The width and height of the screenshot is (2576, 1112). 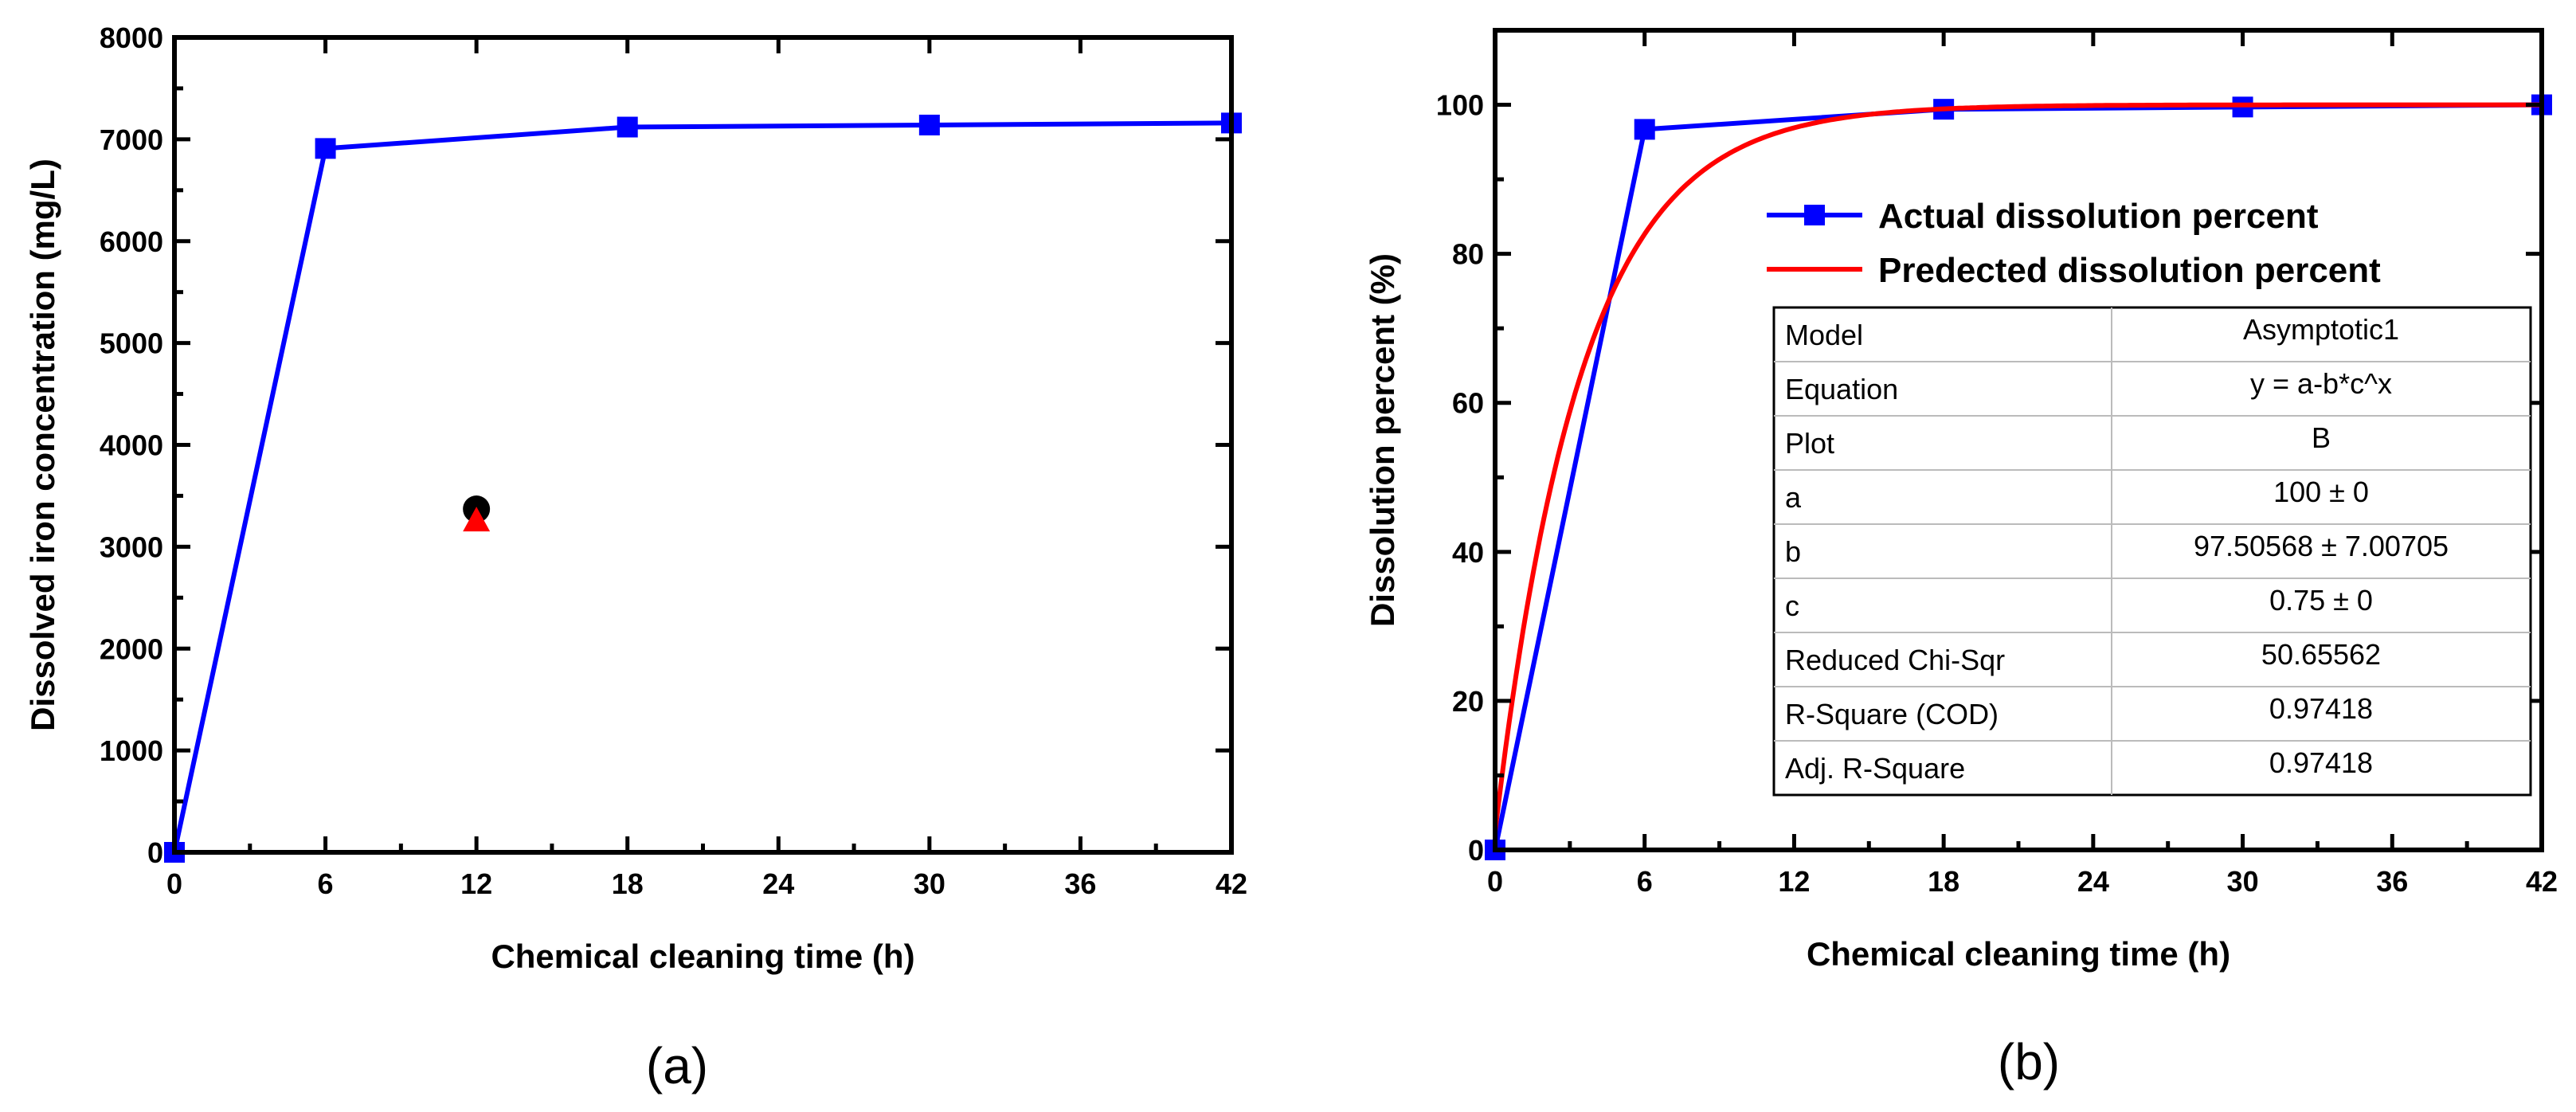 What do you see at coordinates (131, 750) in the screenshot?
I see `panel-a-y-tick-label: 1000` at bounding box center [131, 750].